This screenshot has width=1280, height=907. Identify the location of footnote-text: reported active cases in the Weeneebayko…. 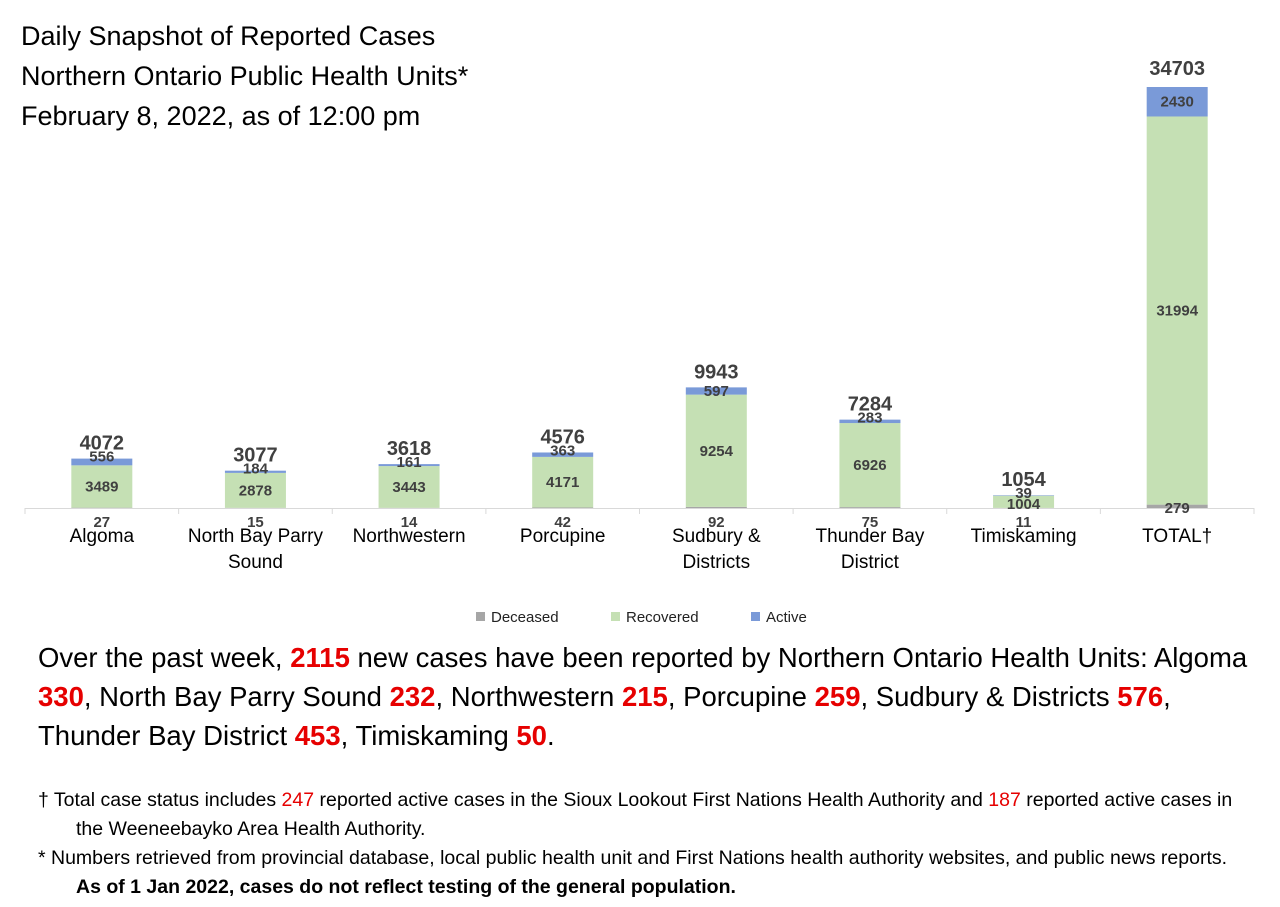
(654, 814).